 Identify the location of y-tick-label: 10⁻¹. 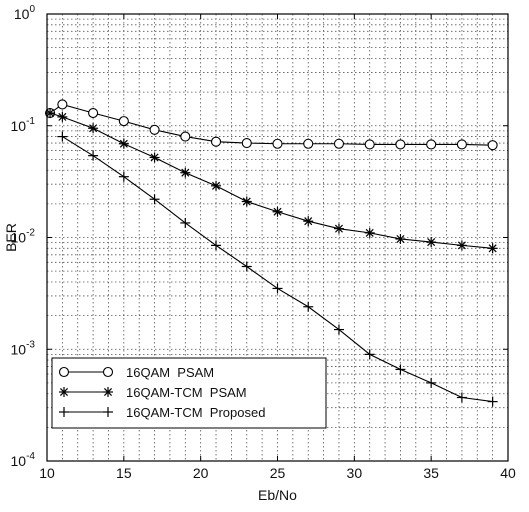
(23, 125).